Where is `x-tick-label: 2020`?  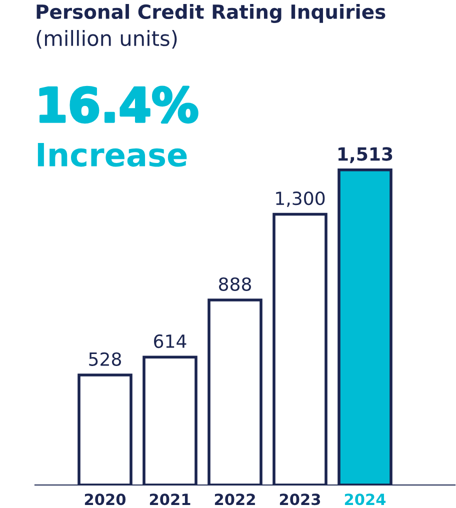
x-tick-label: 2020 is located at coordinates (105, 500).